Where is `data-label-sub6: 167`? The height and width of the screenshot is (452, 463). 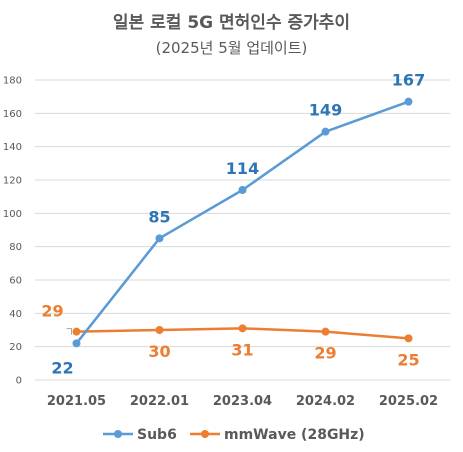
data-label-sub6: 167 is located at coordinates (408, 80).